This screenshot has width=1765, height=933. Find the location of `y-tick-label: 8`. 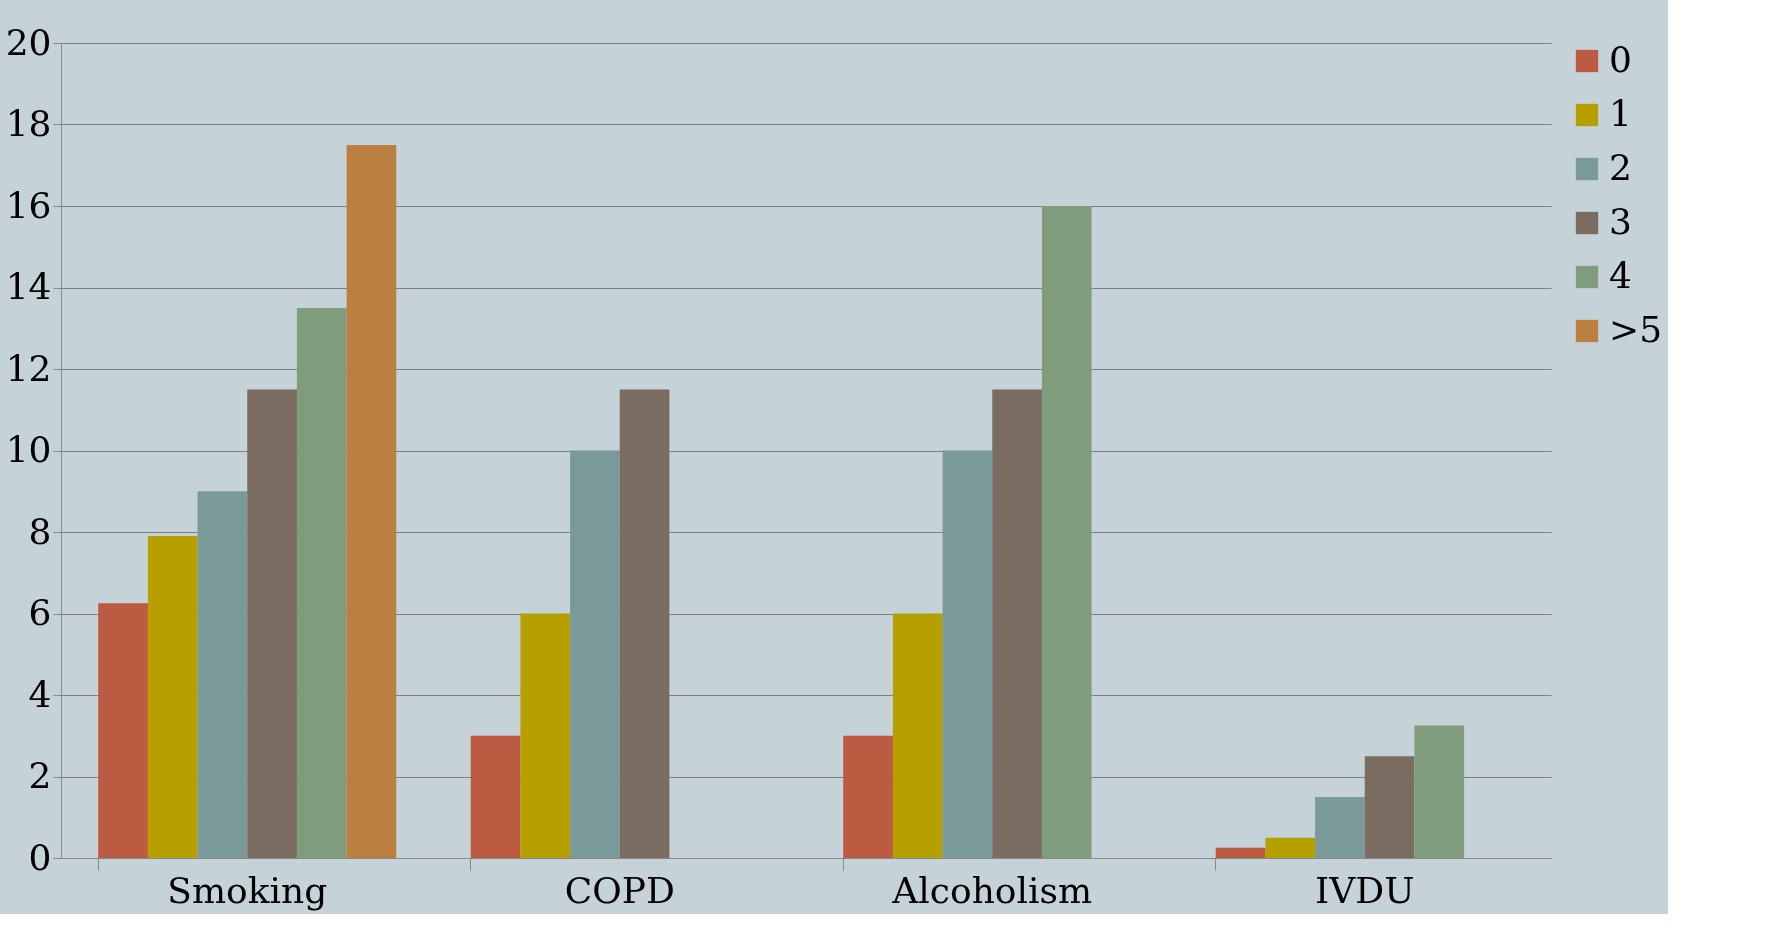

y-tick-label: 8 is located at coordinates (40, 531).